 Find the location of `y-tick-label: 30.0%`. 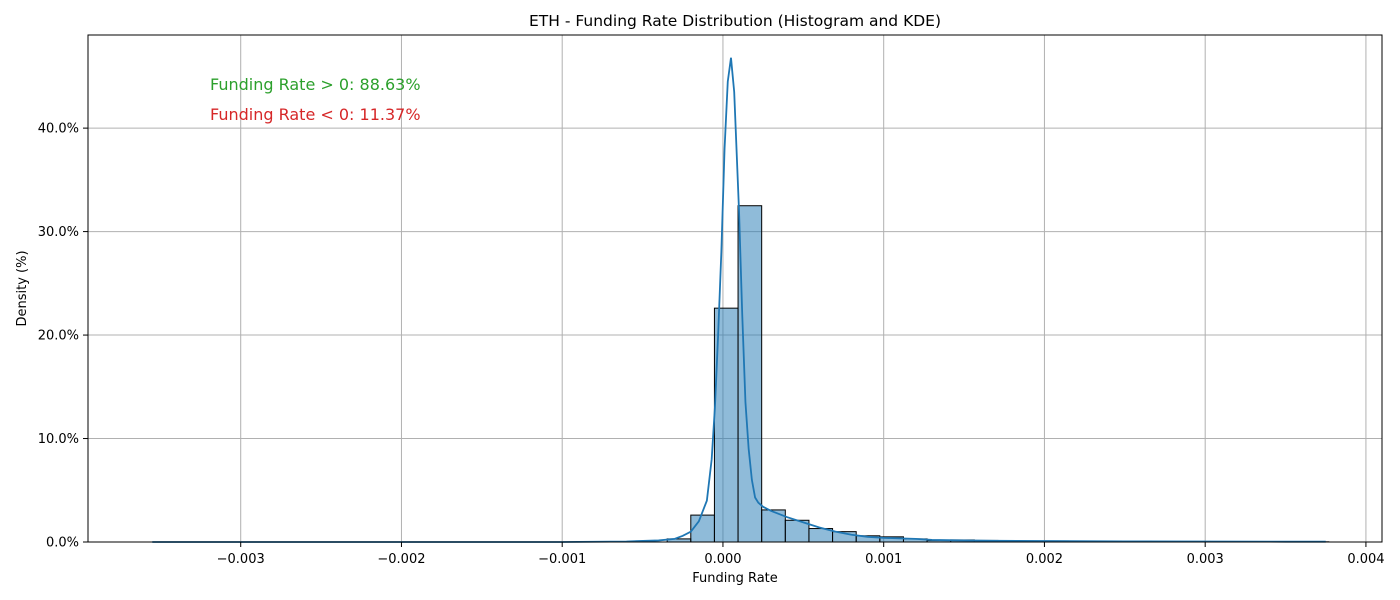

y-tick-label: 30.0% is located at coordinates (58, 232).